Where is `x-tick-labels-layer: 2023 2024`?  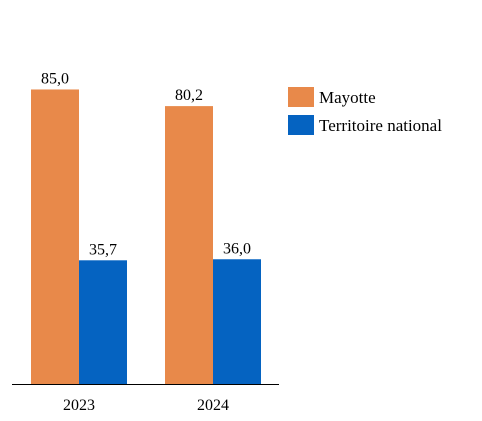 x-tick-labels-layer: 2023 2024 is located at coordinates (146, 405).